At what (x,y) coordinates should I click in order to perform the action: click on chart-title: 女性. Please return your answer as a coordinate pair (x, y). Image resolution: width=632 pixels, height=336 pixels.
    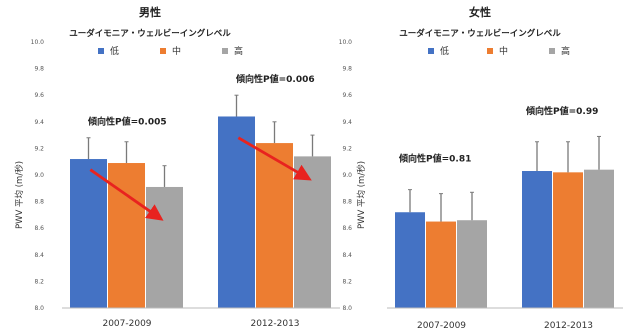
    Looking at the image, I should click on (480, 12).